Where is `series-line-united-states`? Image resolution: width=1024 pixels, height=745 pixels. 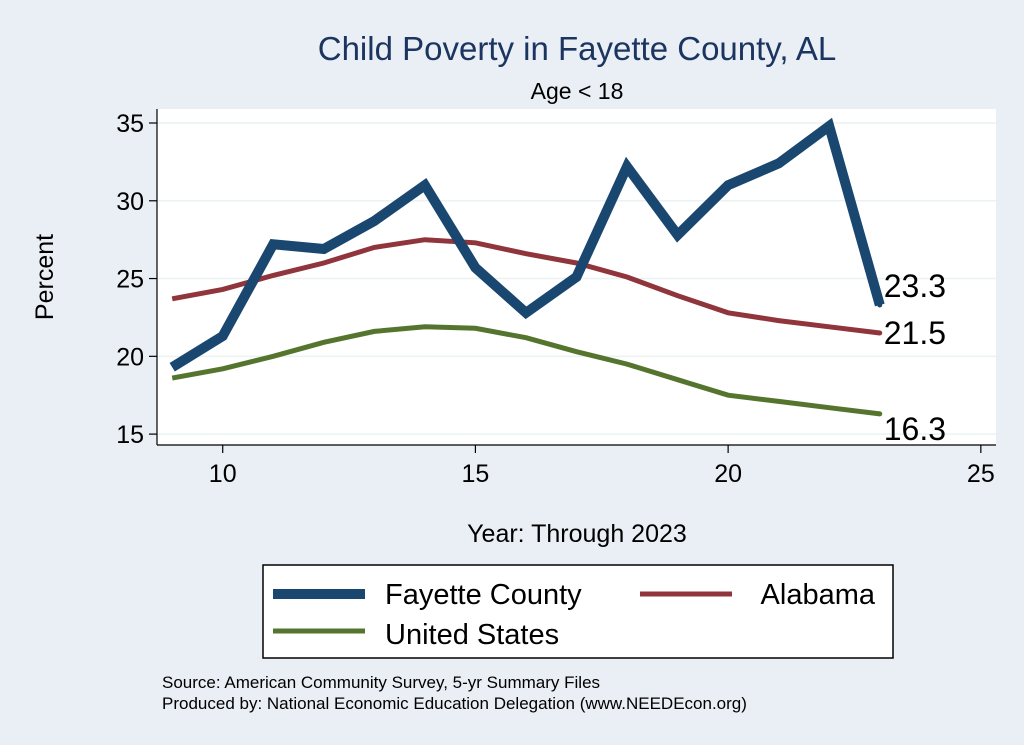
series-line-united-states is located at coordinates (526, 370).